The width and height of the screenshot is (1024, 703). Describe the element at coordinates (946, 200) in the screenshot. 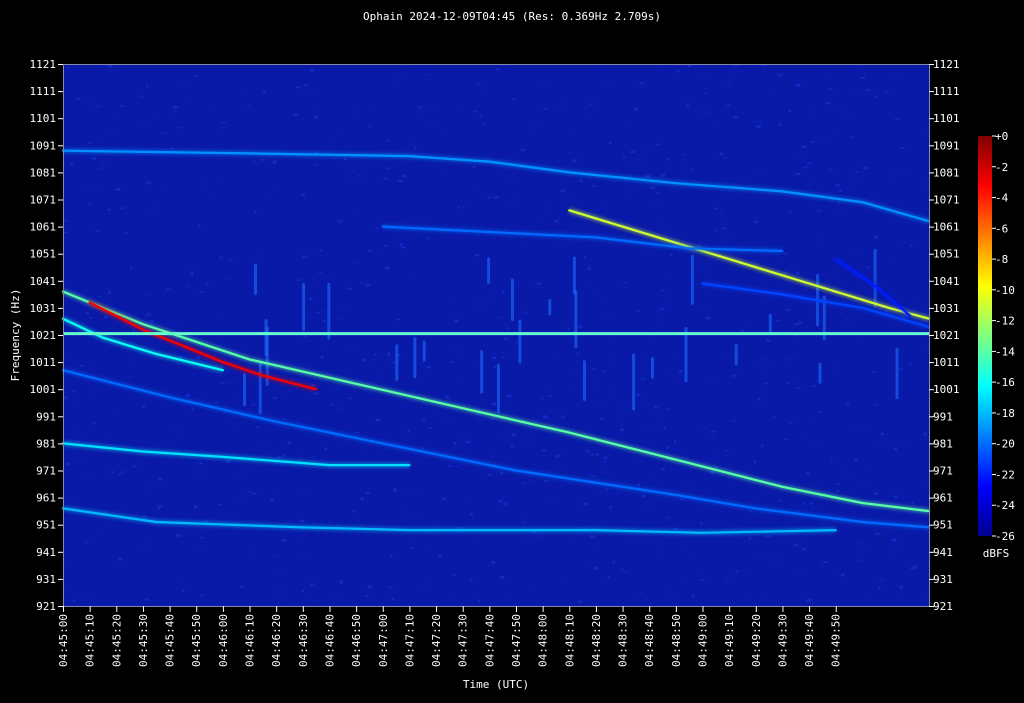

I see `y-tick-label-right: 1071` at that location.